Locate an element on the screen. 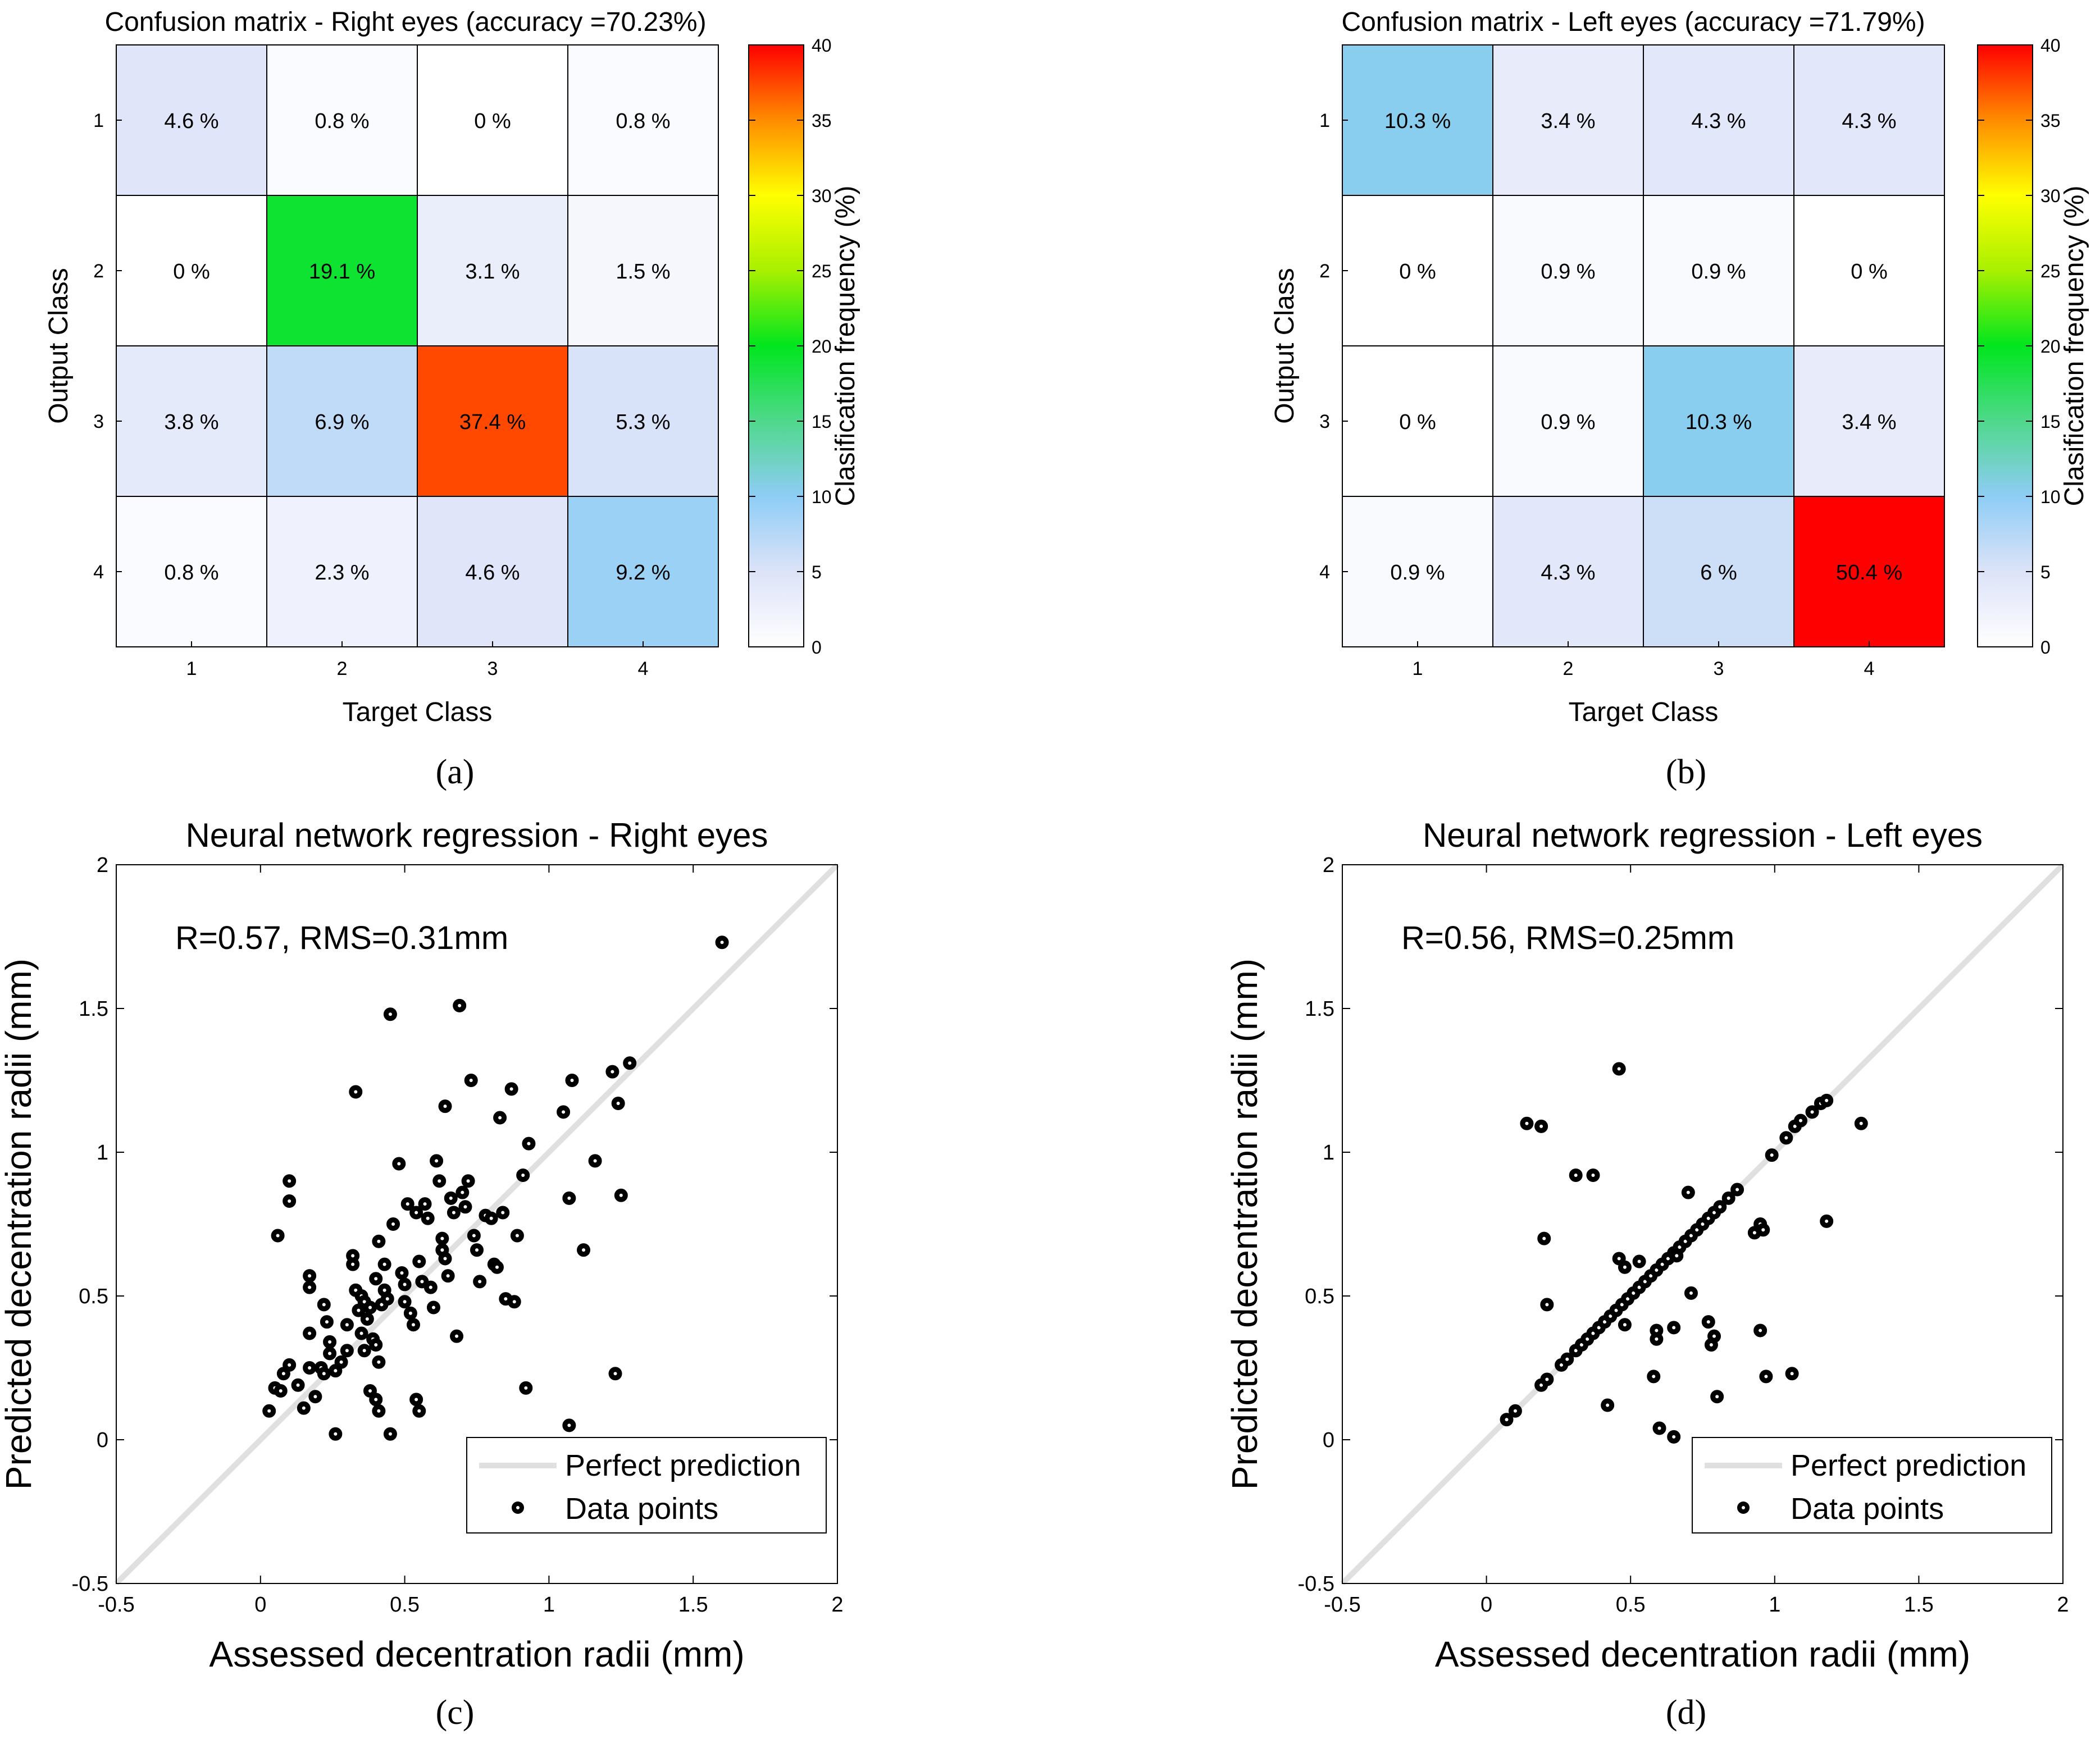 The height and width of the screenshot is (1748, 2100). cell-value-label: 6.9 % is located at coordinates (342, 422).